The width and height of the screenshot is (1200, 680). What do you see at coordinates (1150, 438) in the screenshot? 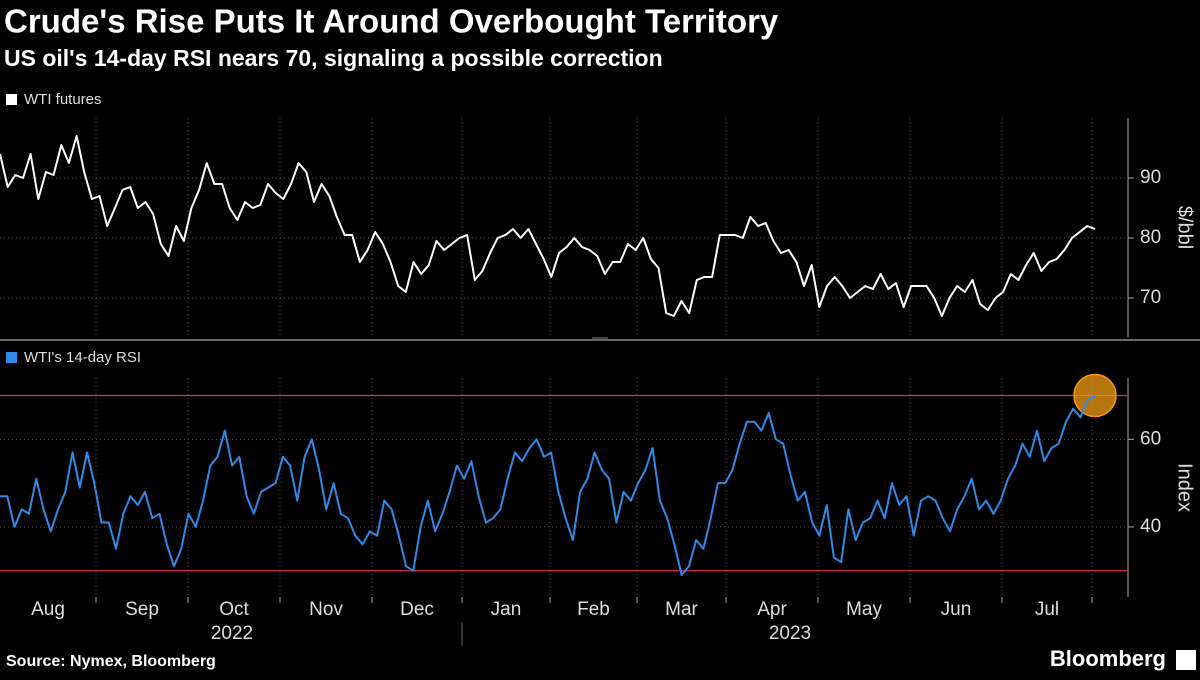
I see `y-tick-label: 60` at bounding box center [1150, 438].